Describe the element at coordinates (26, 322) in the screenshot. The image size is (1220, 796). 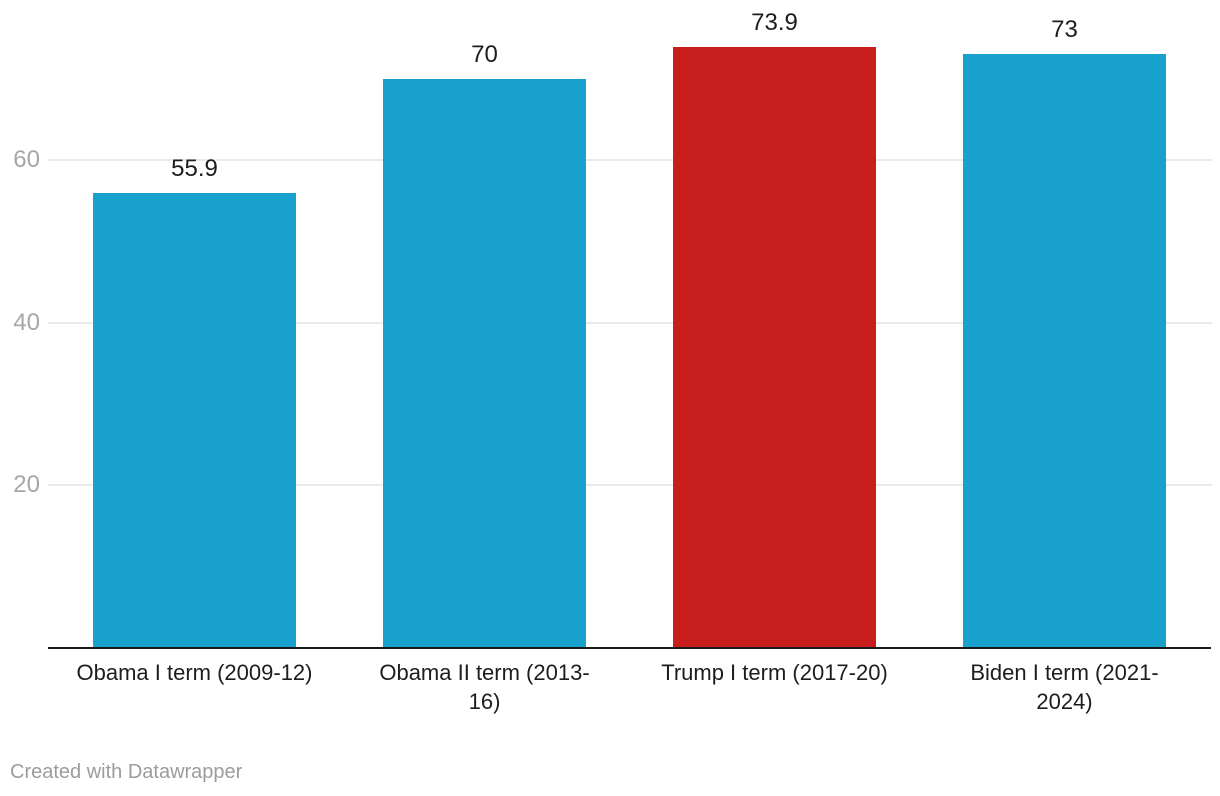
I see `y-tick-label-40: 40` at that location.